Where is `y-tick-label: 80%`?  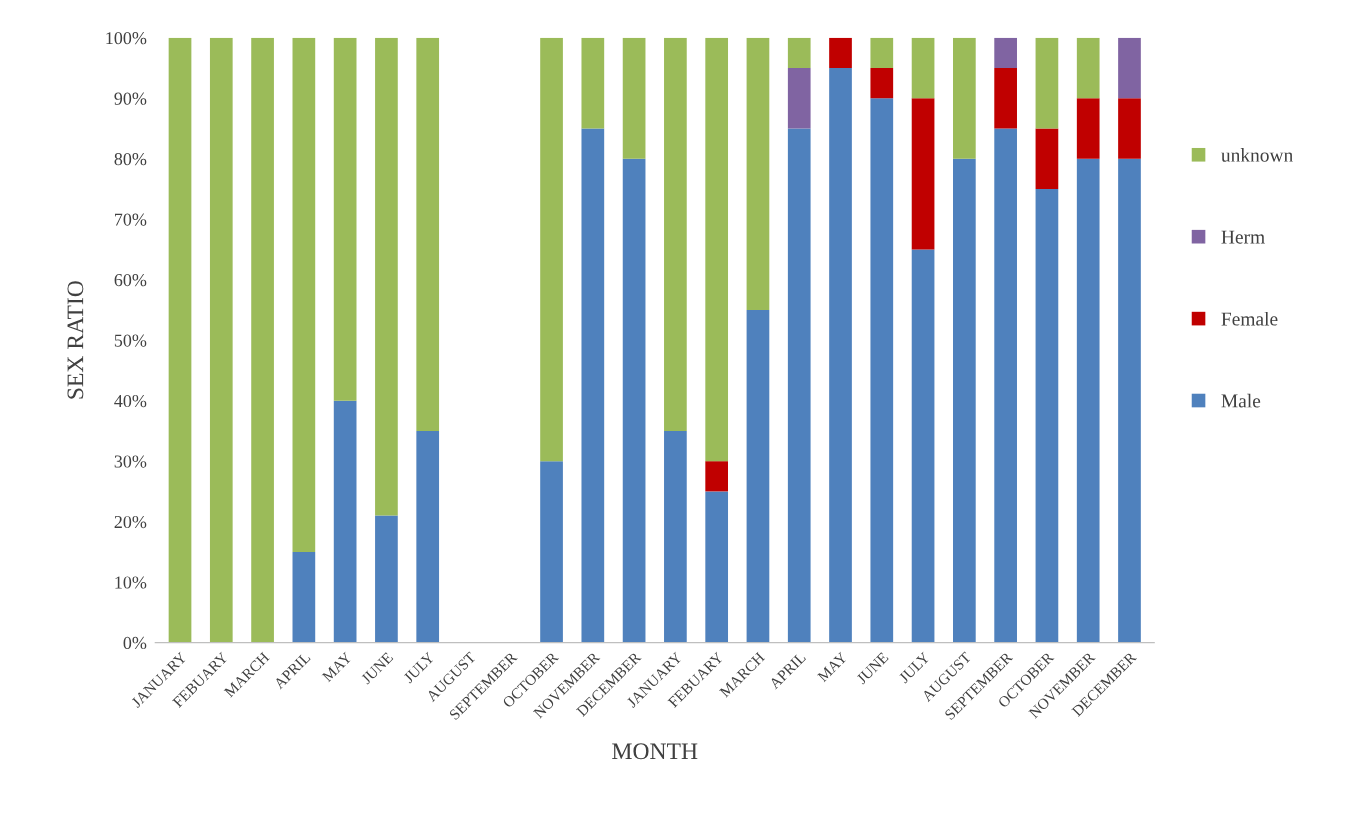 y-tick-label: 80% is located at coordinates (130, 159).